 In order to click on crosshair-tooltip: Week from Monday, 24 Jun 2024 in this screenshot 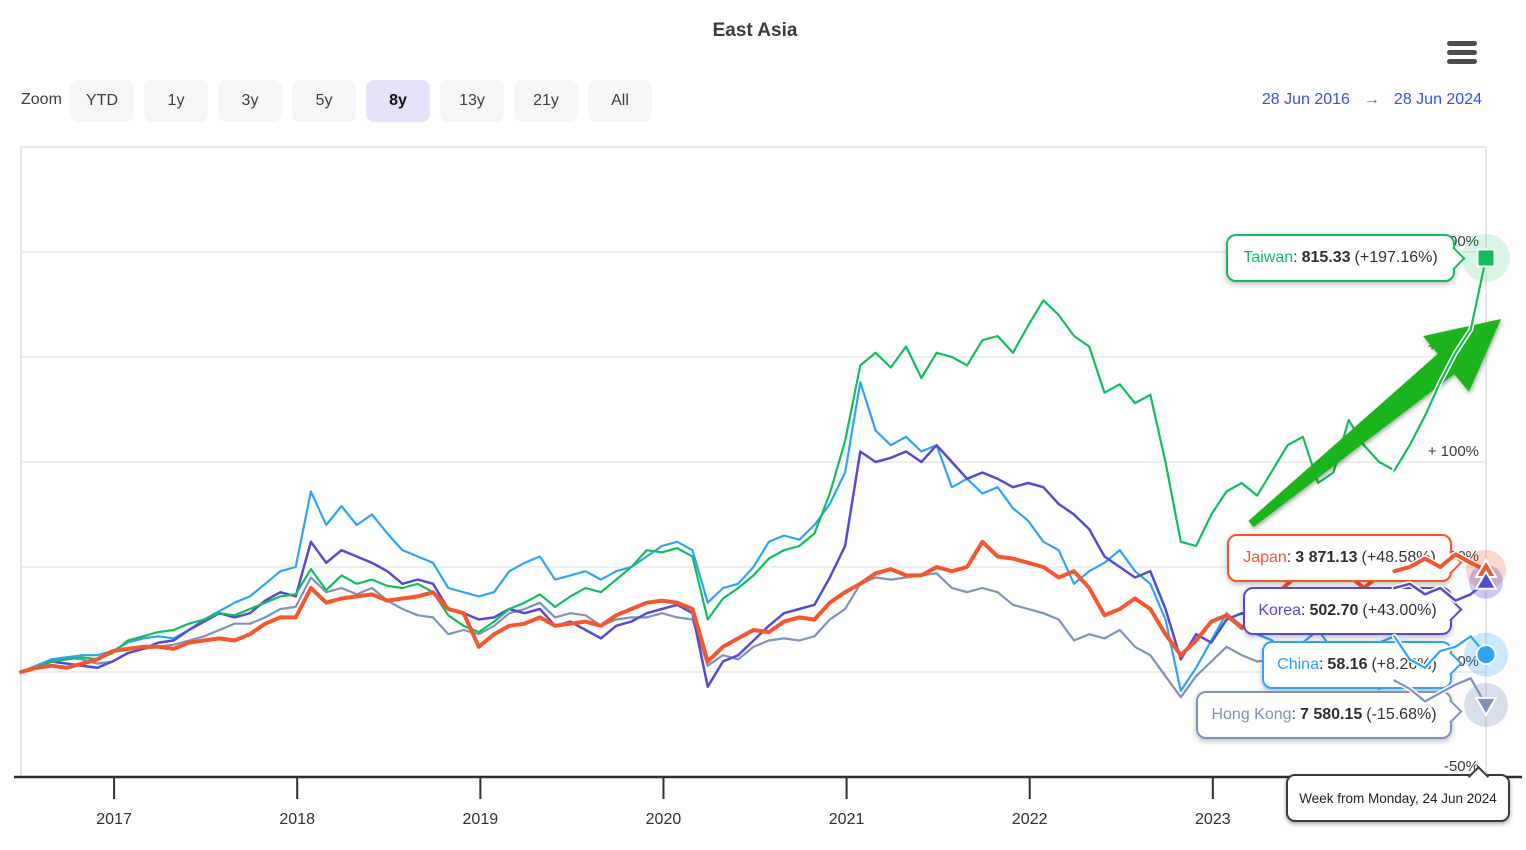, I will do `click(1398, 793)`.